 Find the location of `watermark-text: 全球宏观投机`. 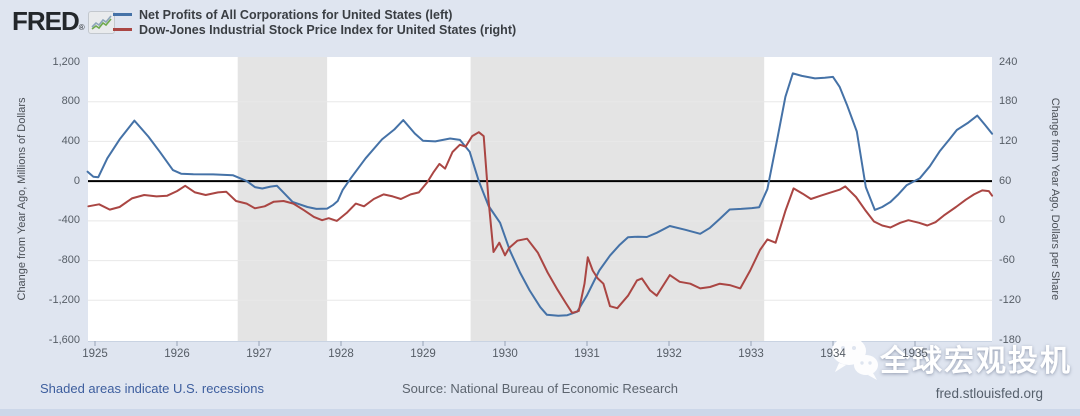

watermark-text: 全球宏观投机 is located at coordinates (976, 361).